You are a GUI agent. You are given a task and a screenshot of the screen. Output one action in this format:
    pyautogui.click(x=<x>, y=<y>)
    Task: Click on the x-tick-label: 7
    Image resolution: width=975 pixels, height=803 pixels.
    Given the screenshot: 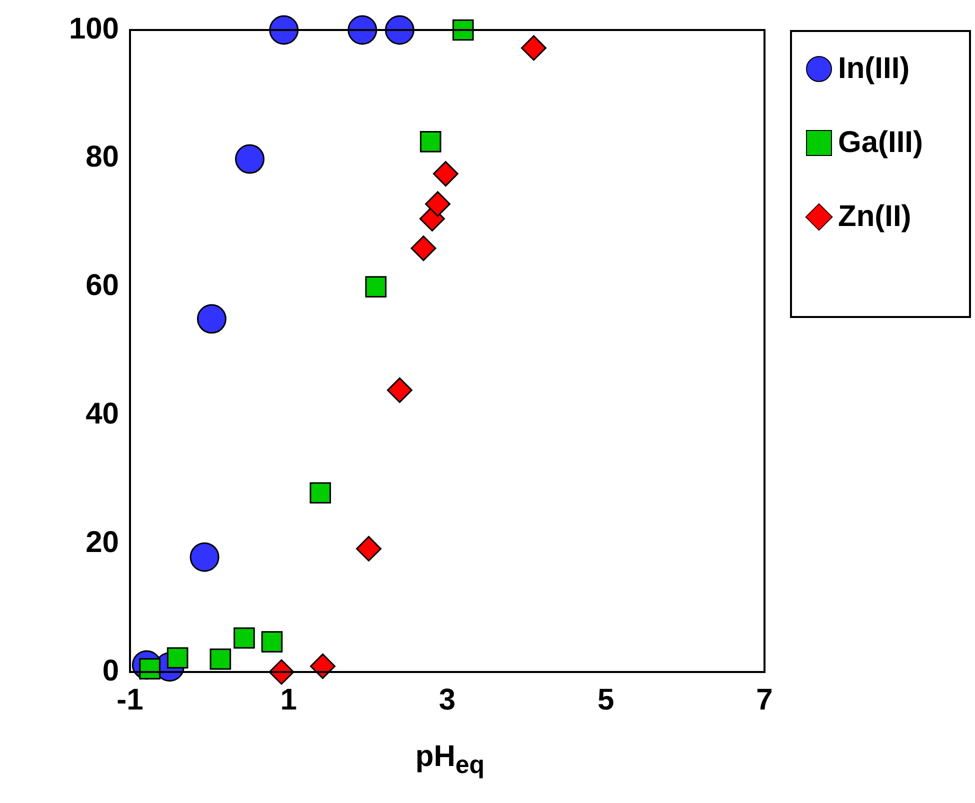 What is the action you would take?
    pyautogui.click(x=764, y=699)
    